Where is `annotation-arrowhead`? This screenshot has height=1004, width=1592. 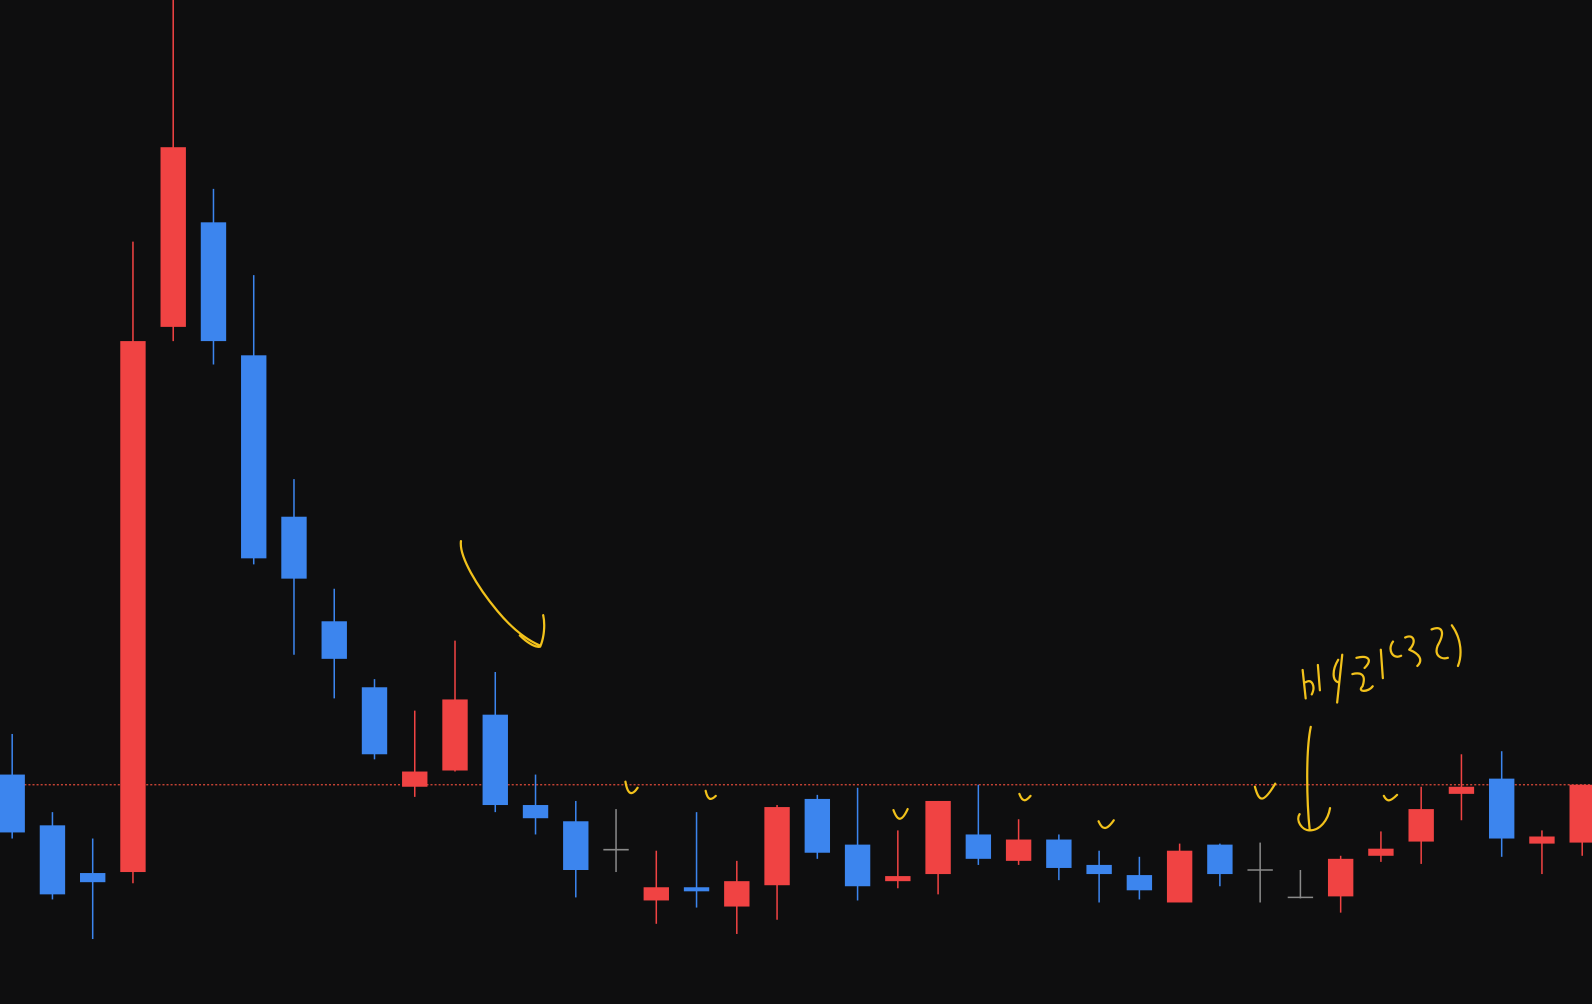 annotation-arrowhead is located at coordinates (532, 631).